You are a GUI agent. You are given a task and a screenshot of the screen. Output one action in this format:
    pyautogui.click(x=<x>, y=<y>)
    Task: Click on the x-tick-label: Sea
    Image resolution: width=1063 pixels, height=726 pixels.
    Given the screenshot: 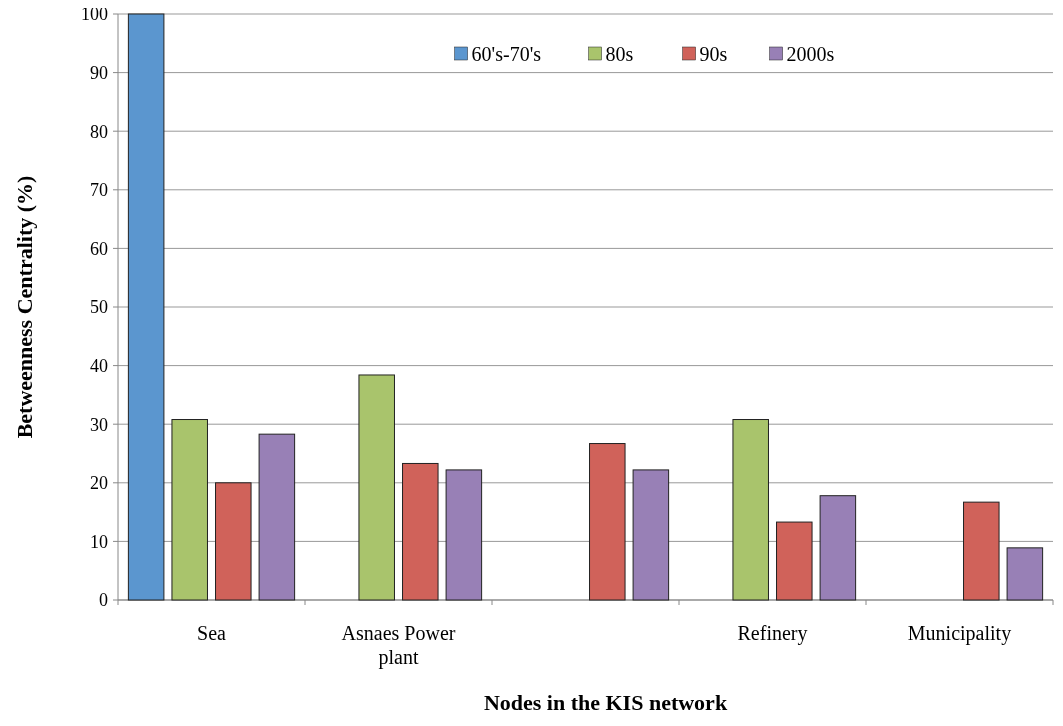 What is the action you would take?
    pyautogui.click(x=212, y=633)
    